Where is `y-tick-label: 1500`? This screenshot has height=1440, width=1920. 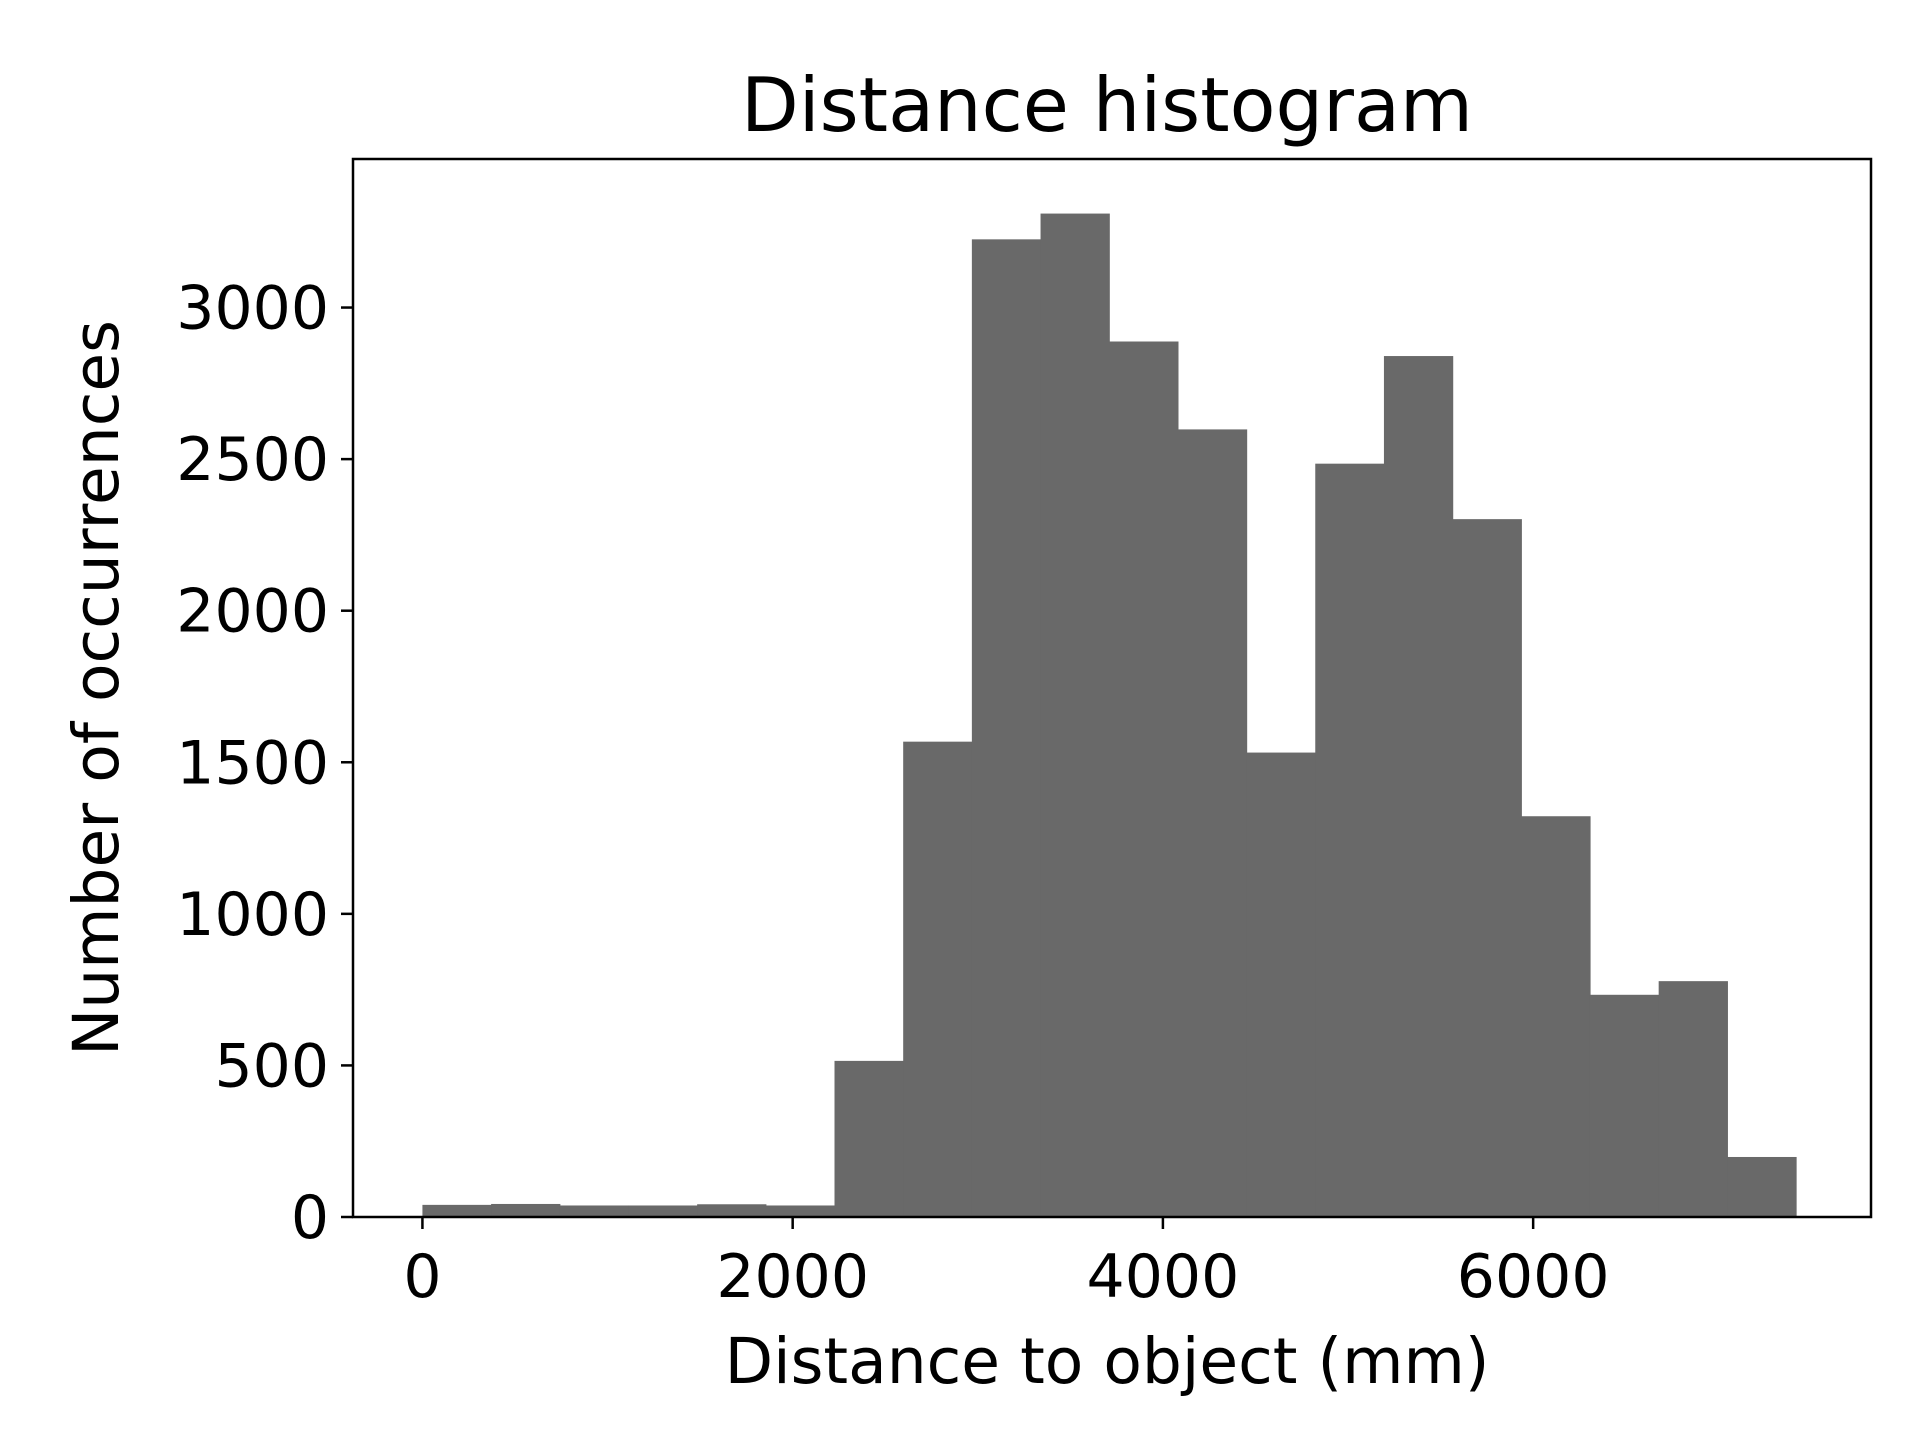 y-tick-label: 1500 is located at coordinates (252, 763).